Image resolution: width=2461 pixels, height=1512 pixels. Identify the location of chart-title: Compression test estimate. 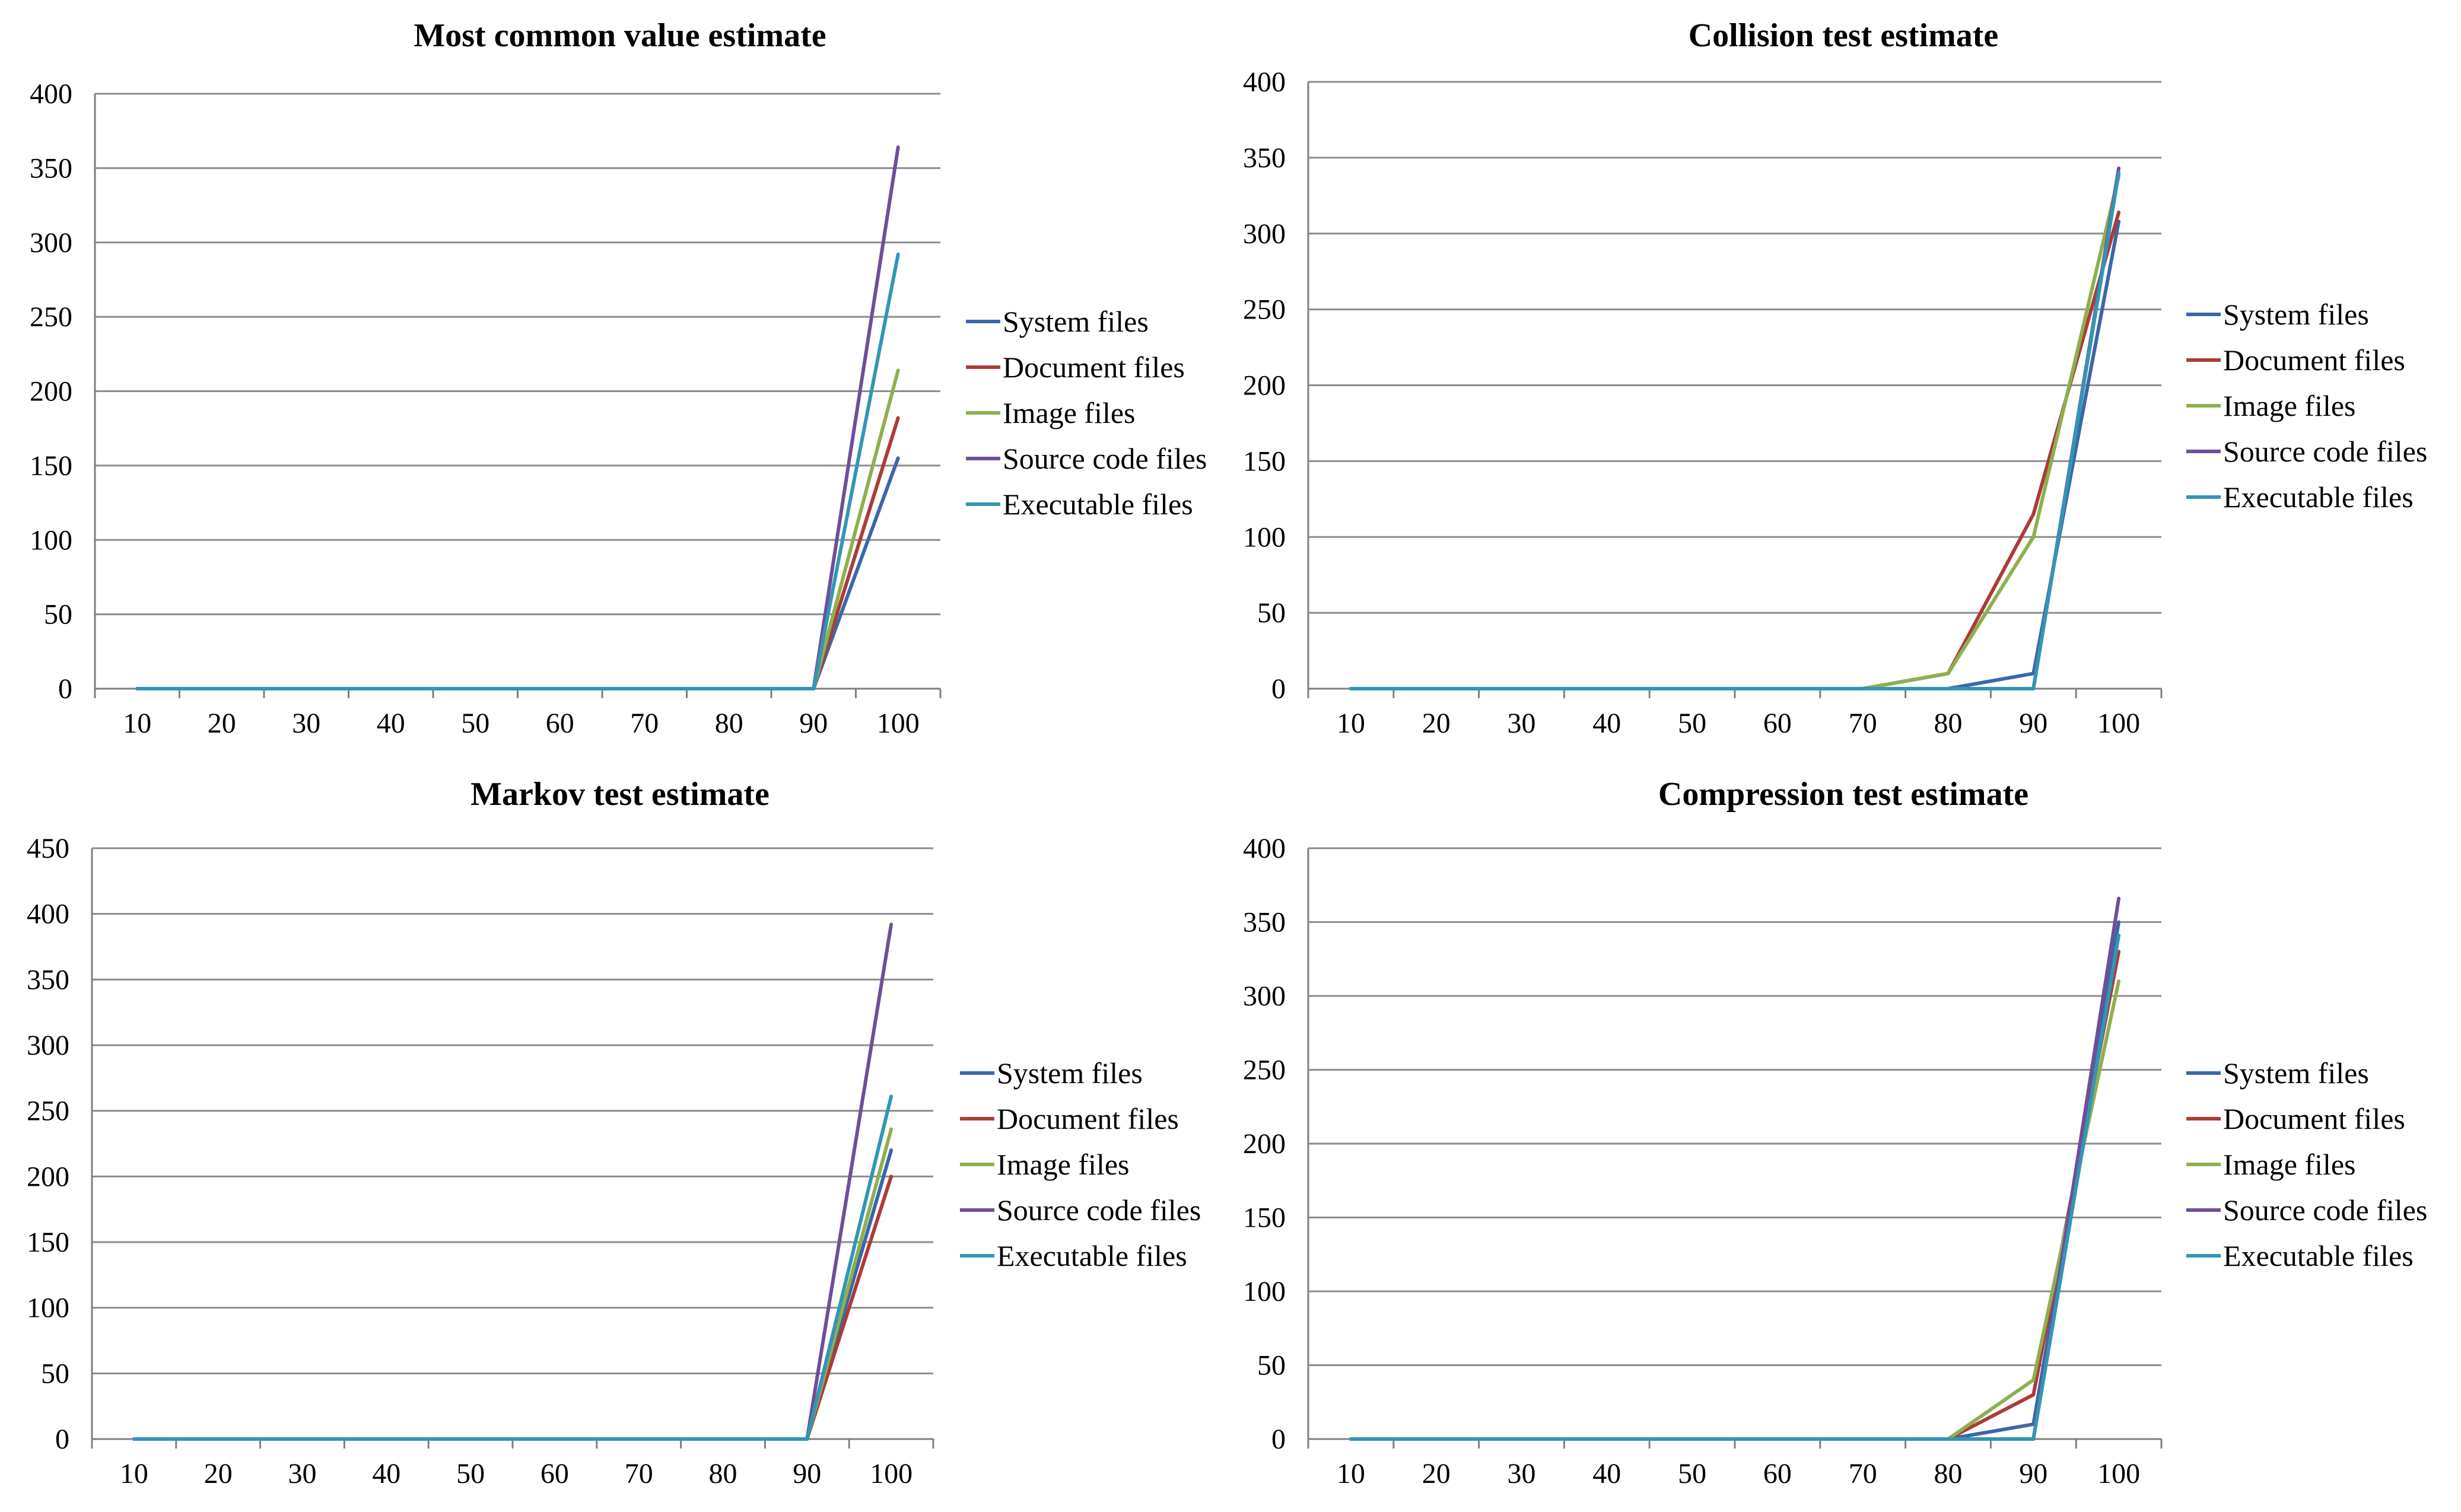
(1843, 794).